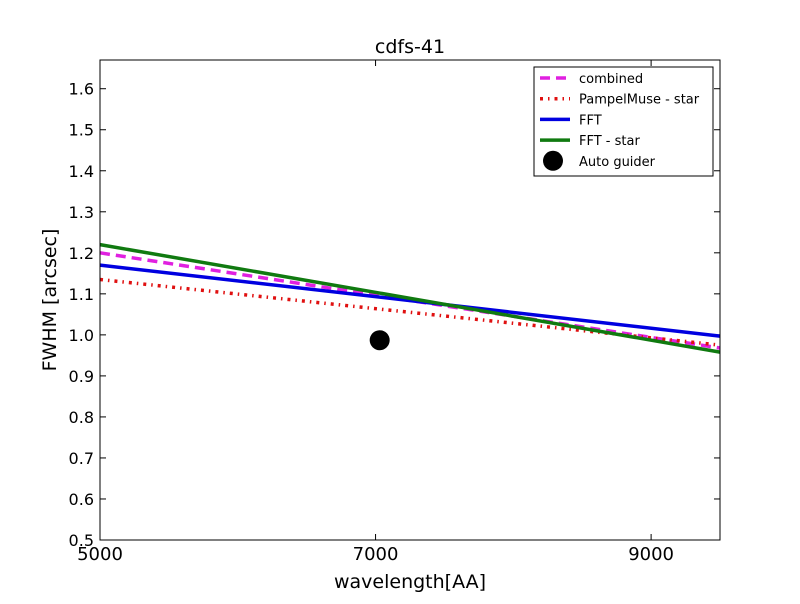 The width and height of the screenshot is (800, 604). I want to click on y-tick-label: 1.6, so click(81, 89).